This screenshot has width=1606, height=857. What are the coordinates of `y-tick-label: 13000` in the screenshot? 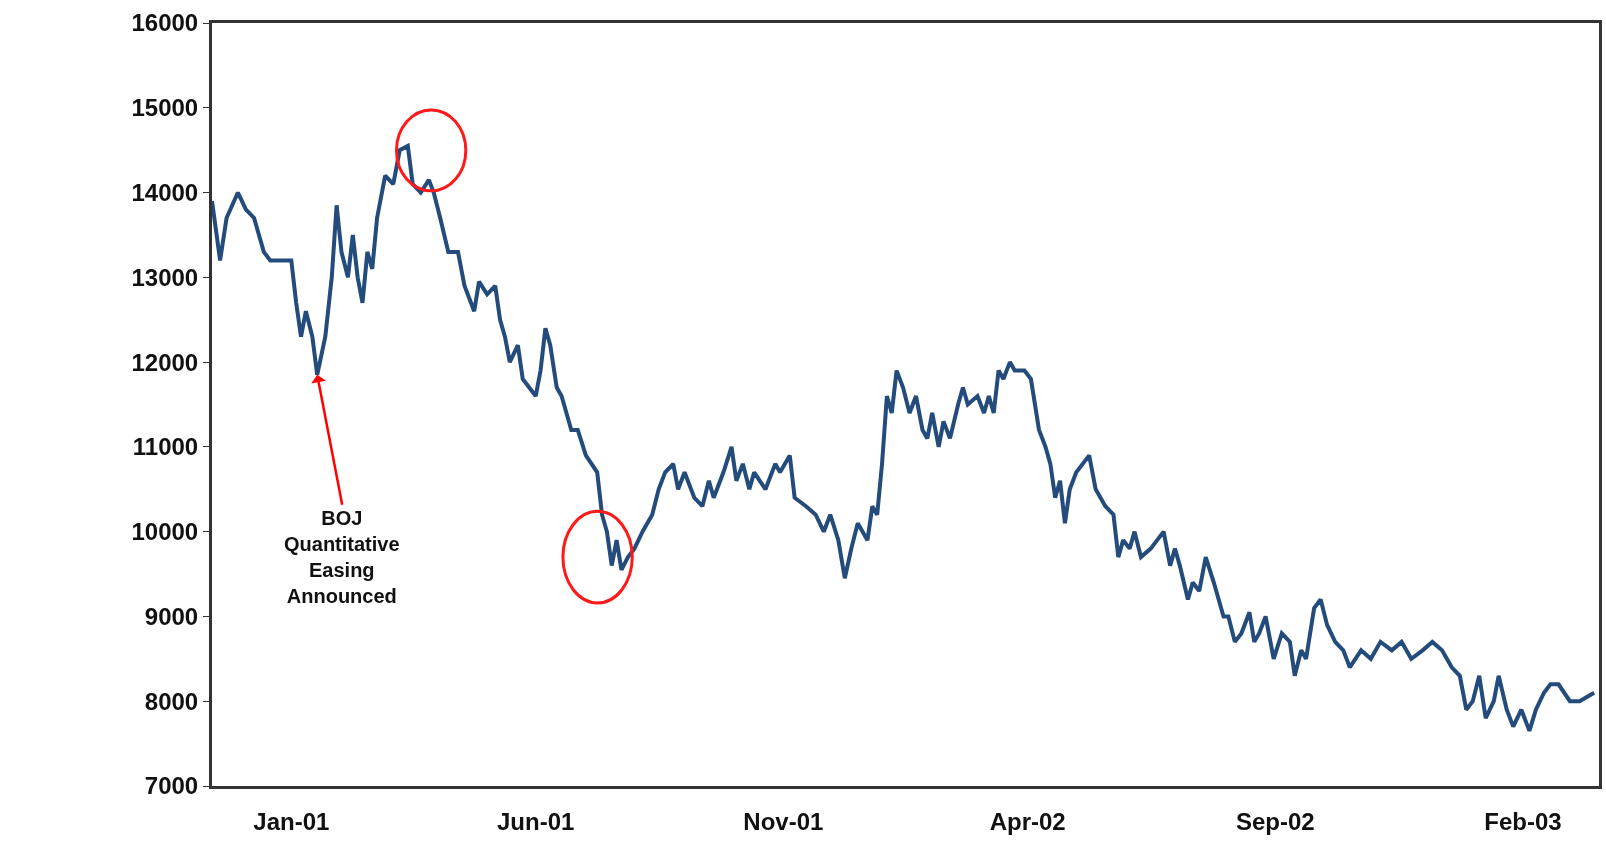 It's located at (165, 277).